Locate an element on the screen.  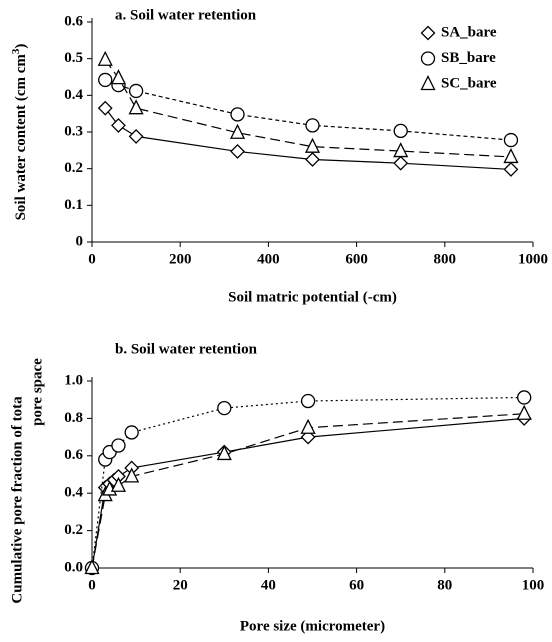
y-tick-label: 0.5 is located at coordinates (73, 58).